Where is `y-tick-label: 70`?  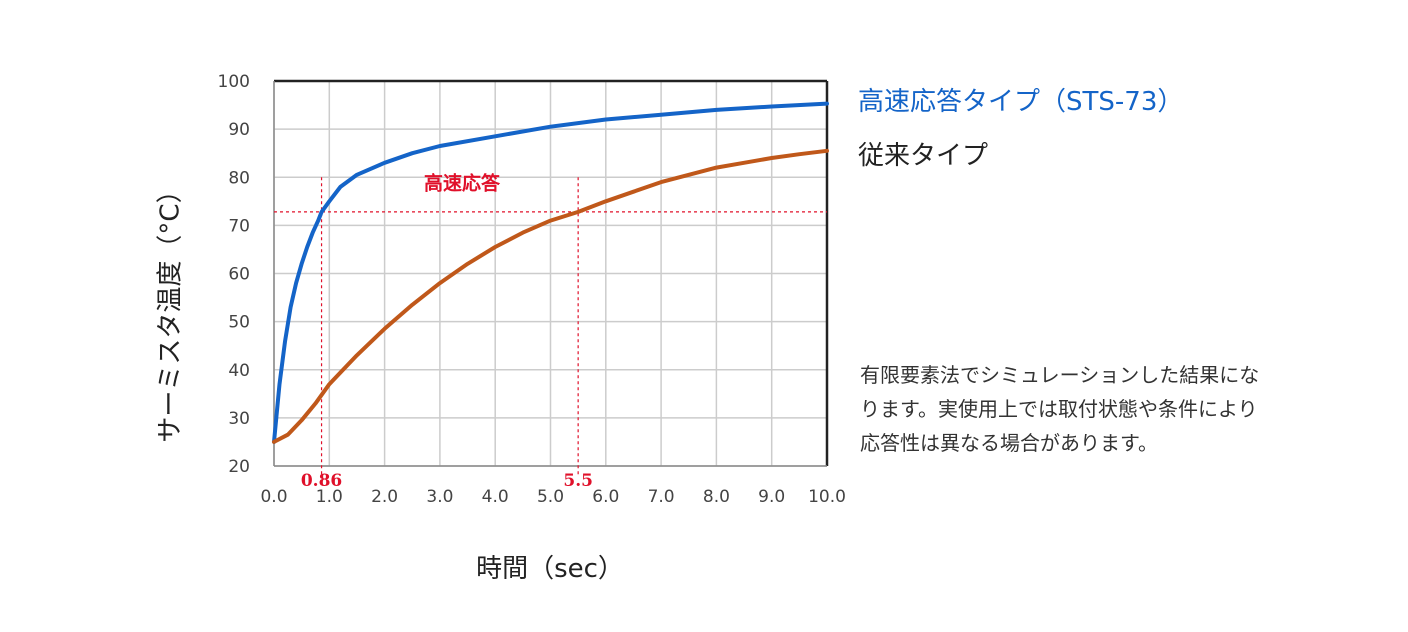 y-tick-label: 70 is located at coordinates (239, 226).